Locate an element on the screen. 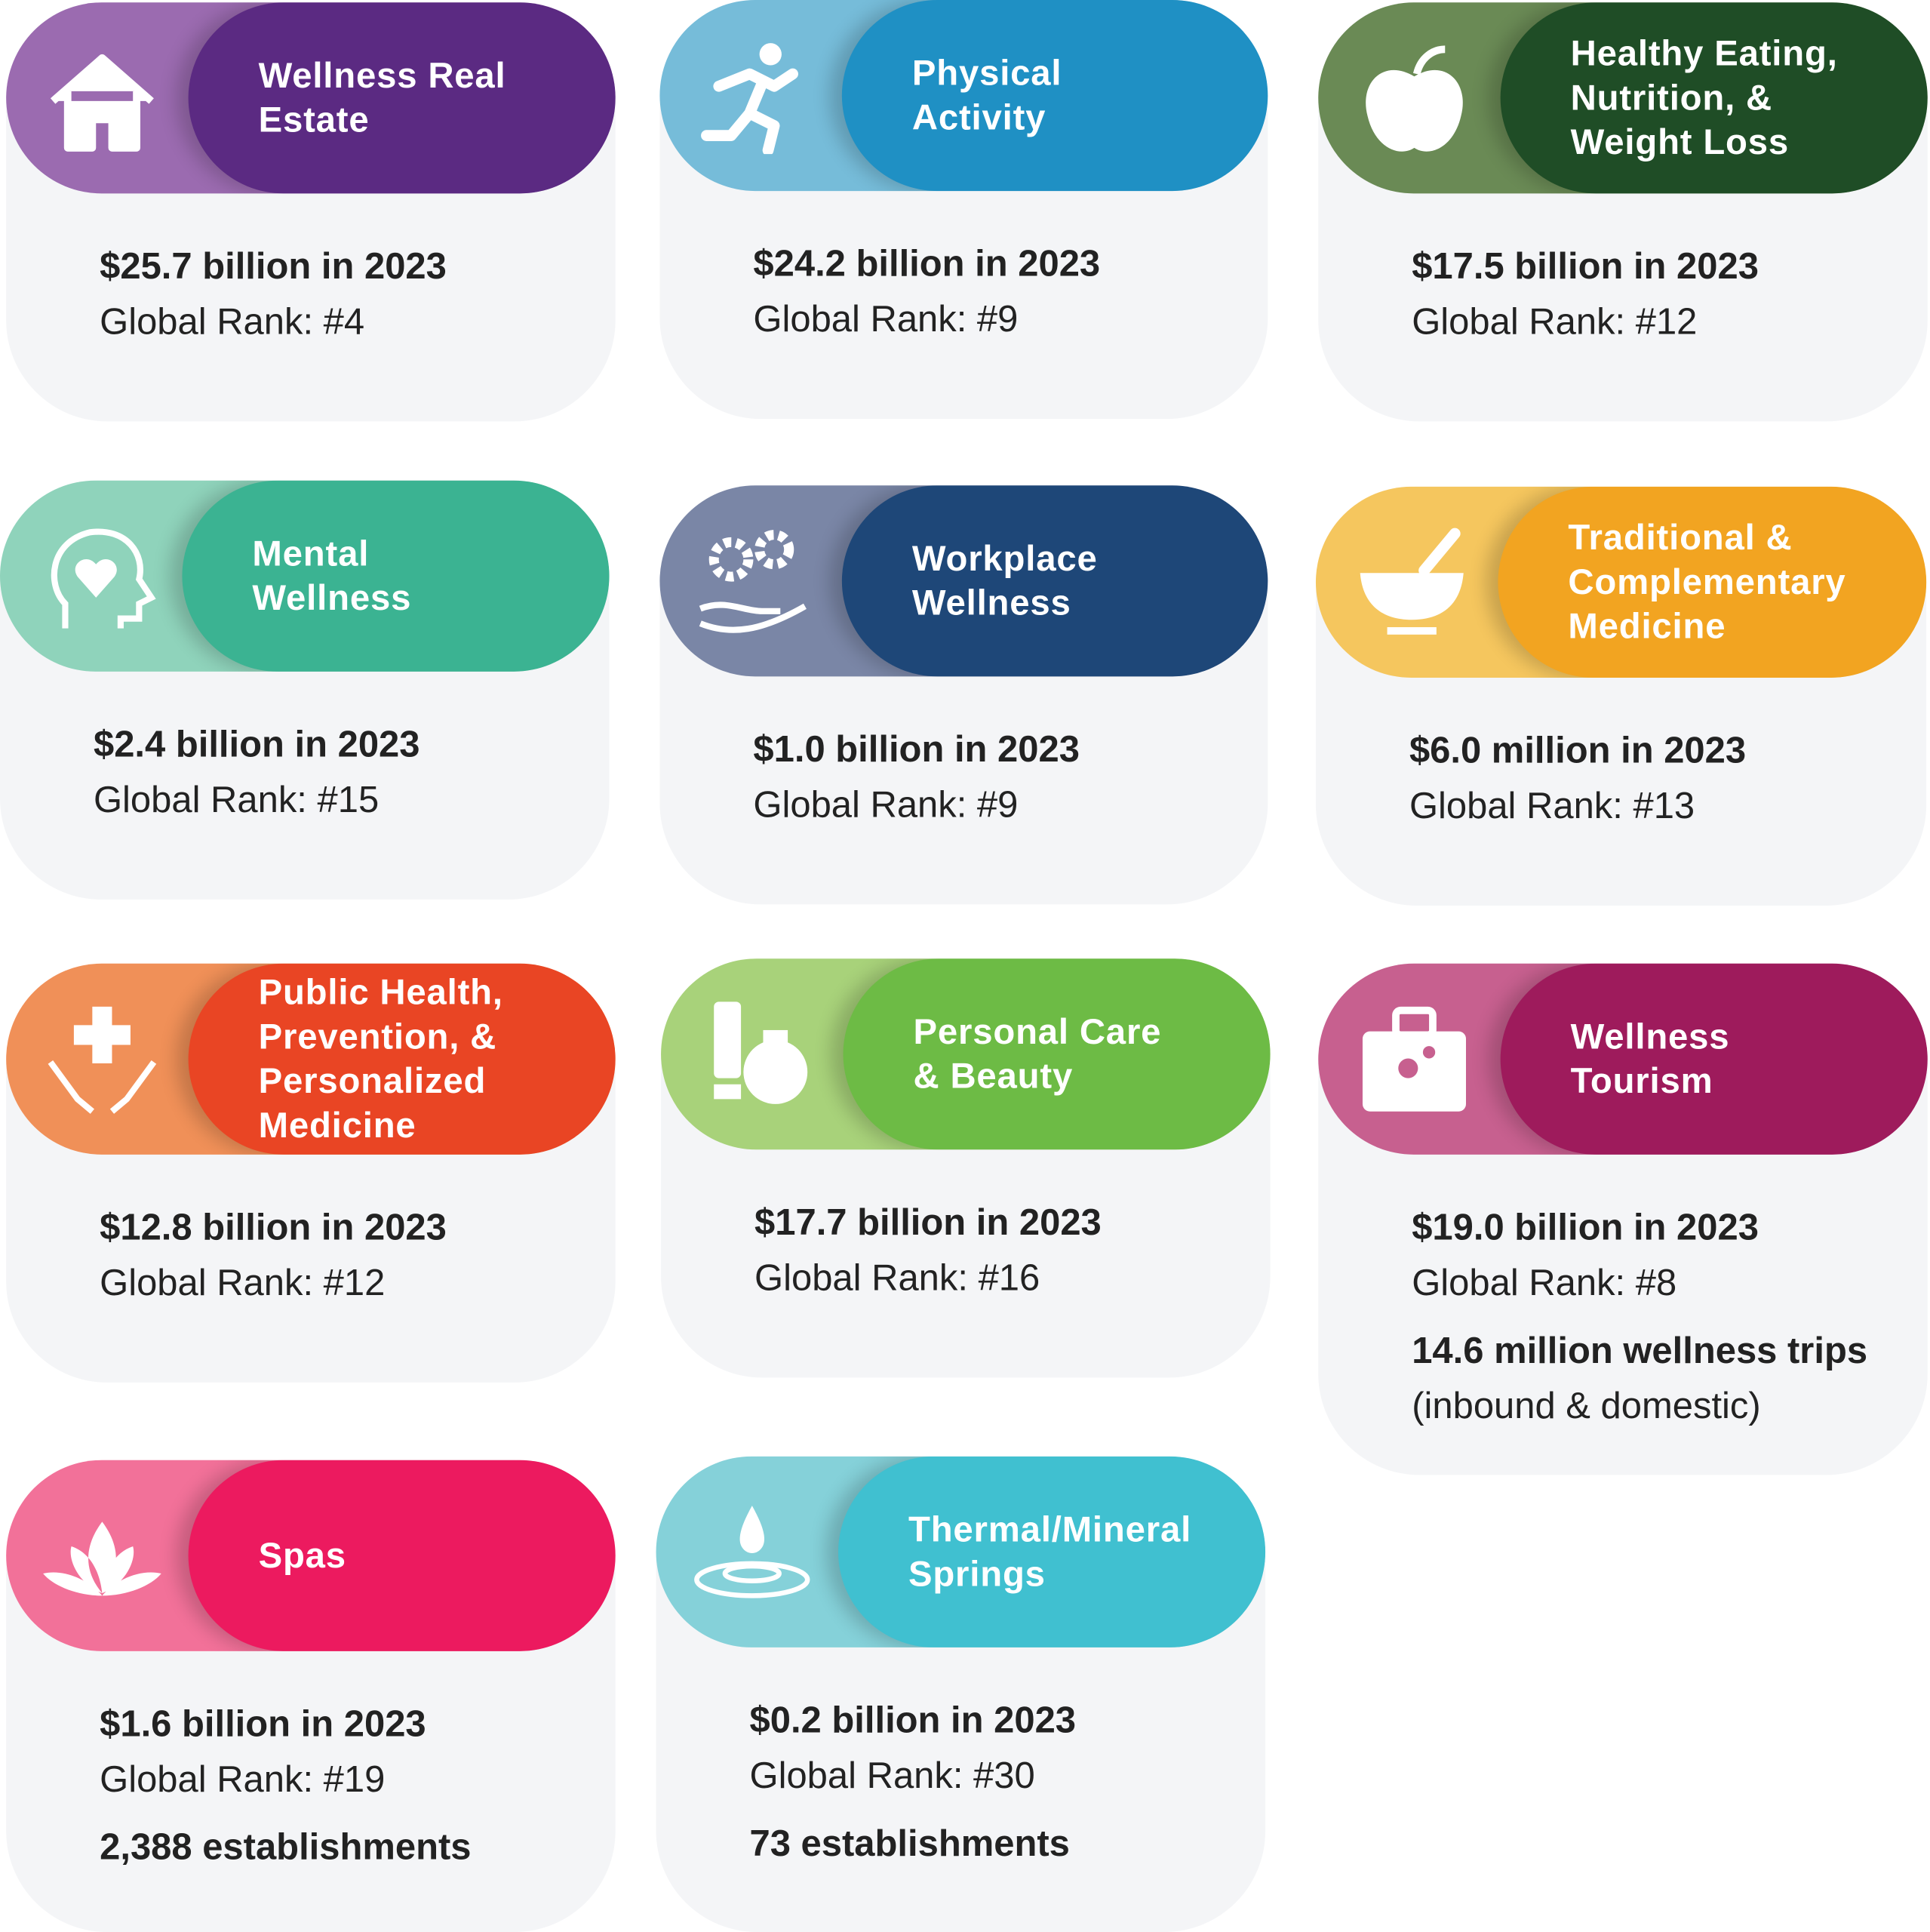  card-header: Healthy Eating, Nutrition, & Weight Loss is located at coordinates (1623, 98).